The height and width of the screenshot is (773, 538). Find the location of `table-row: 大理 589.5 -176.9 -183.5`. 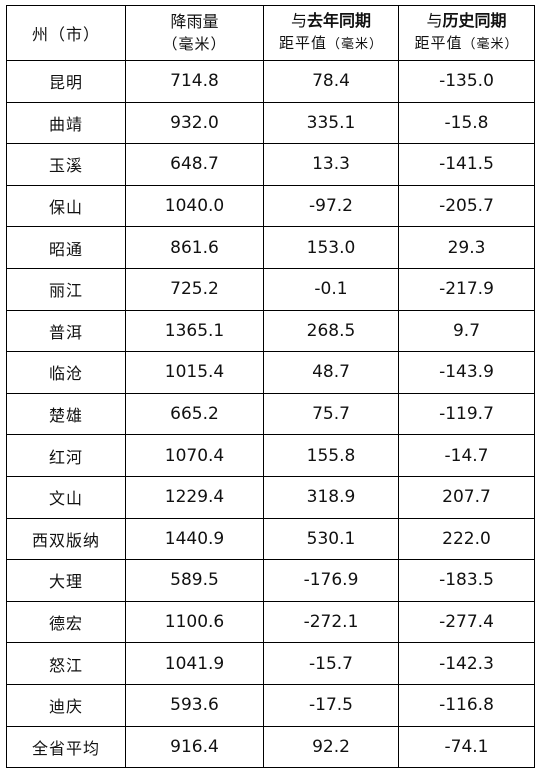

table-row: 大理 589.5 -176.9 -183.5 is located at coordinates (270, 580).